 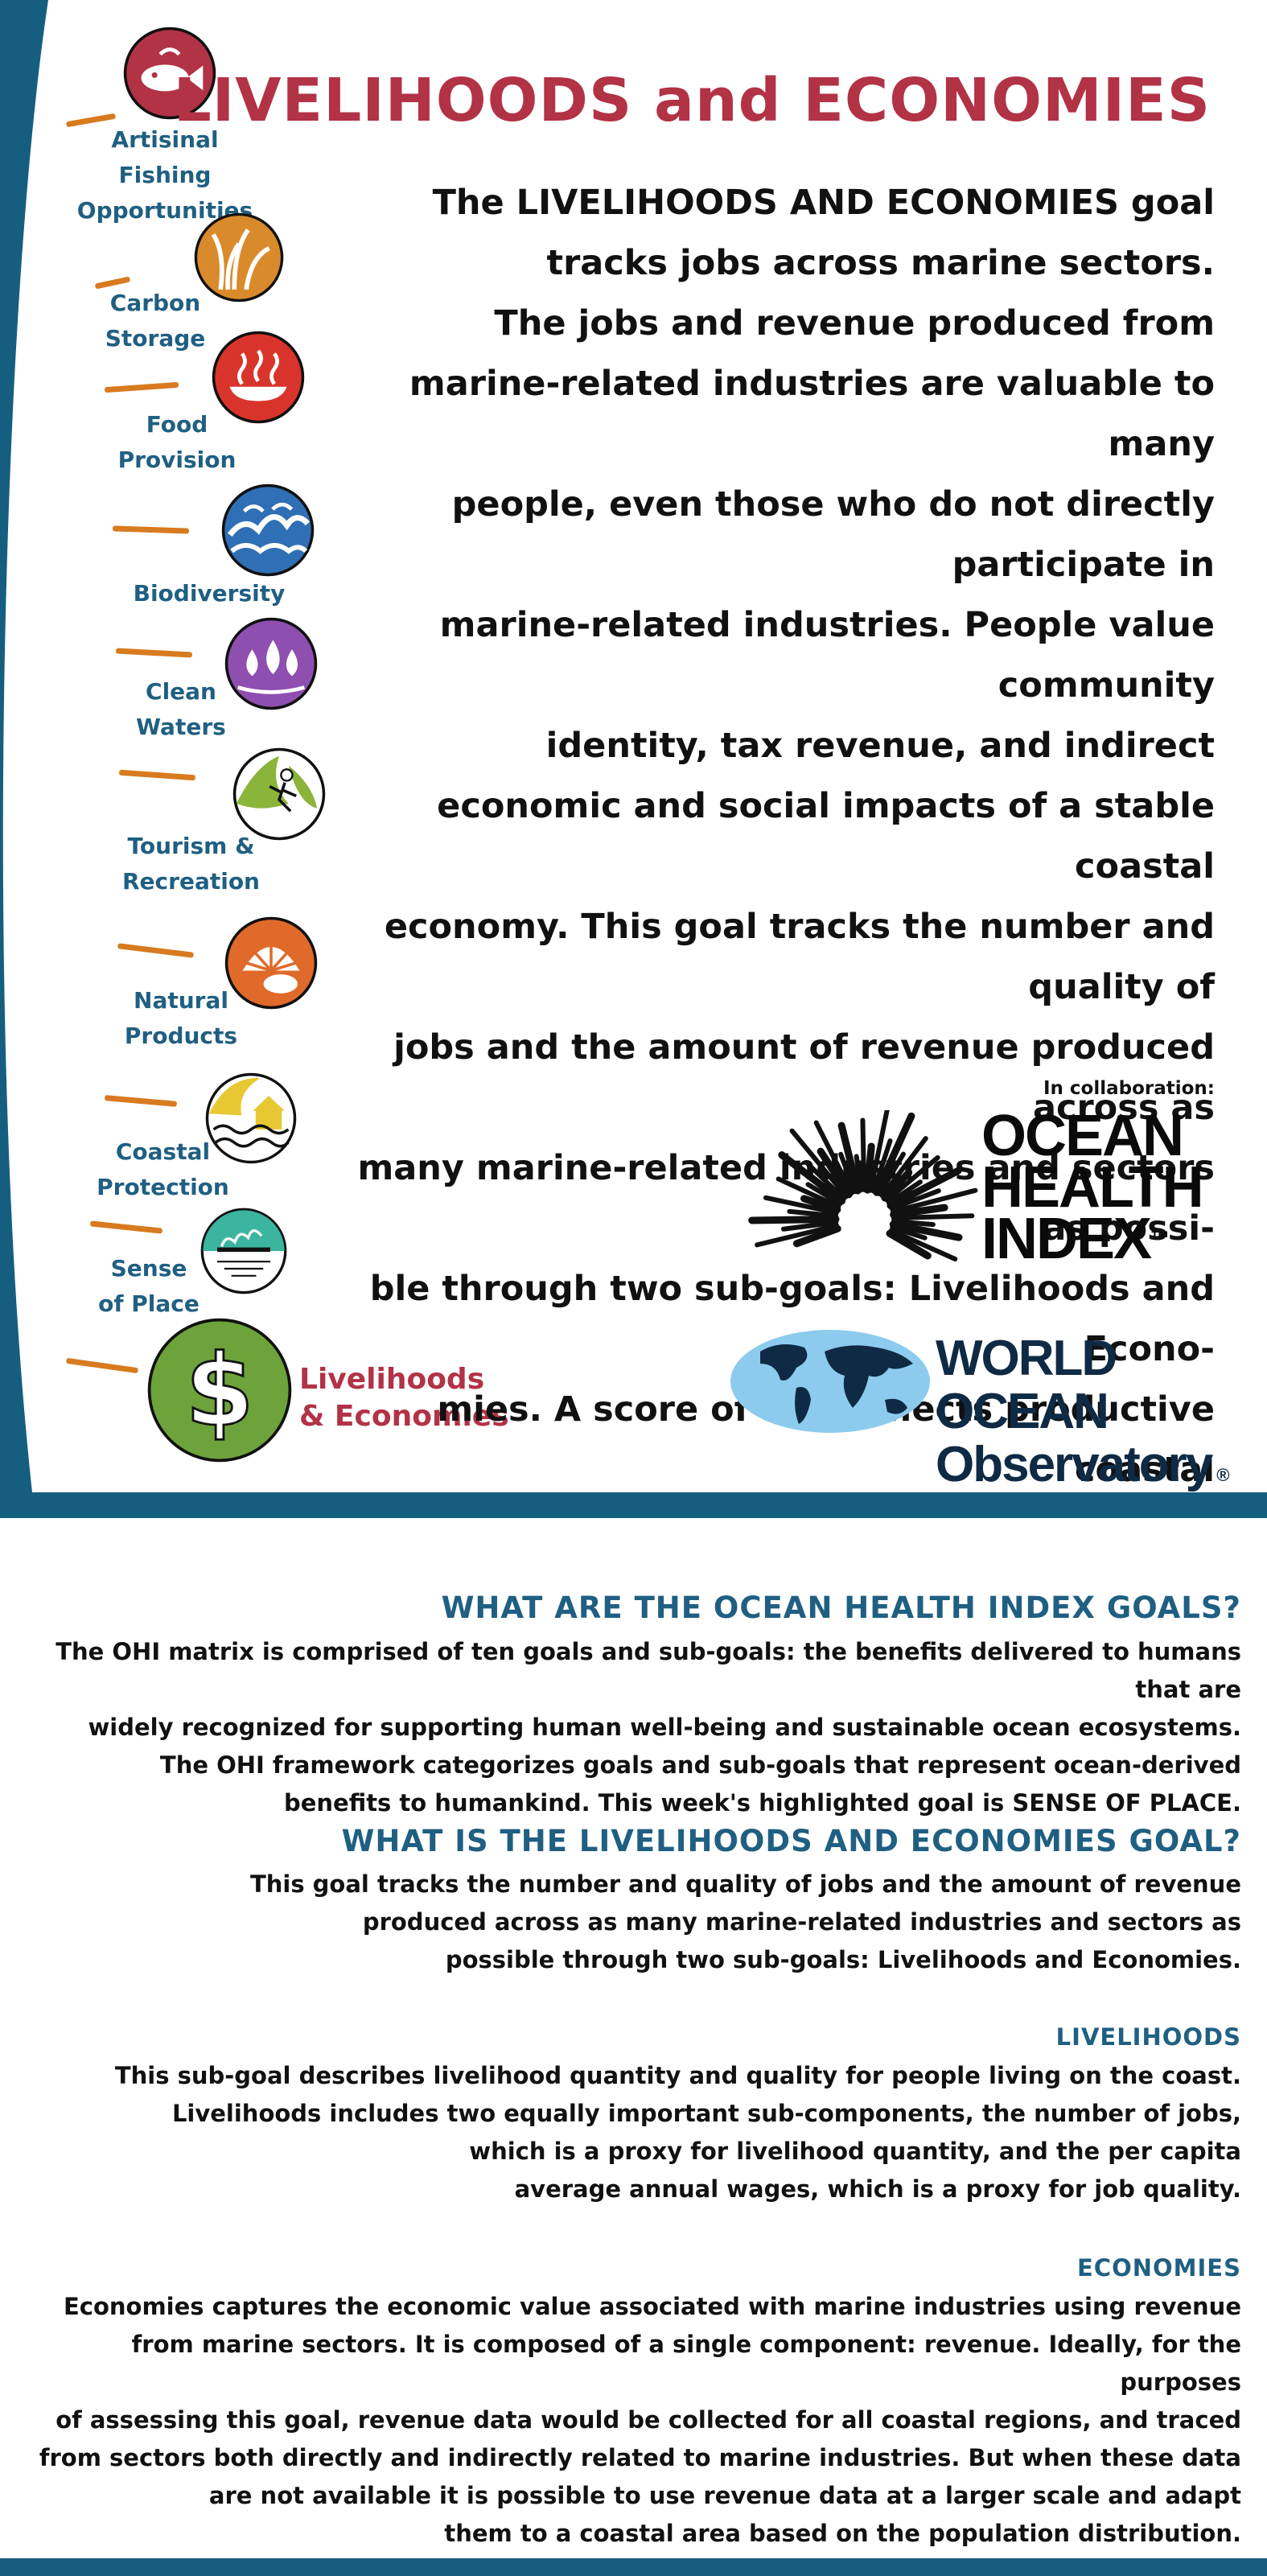 What do you see at coordinates (633, 2567) in the screenshot?
I see `footer-bar` at bounding box center [633, 2567].